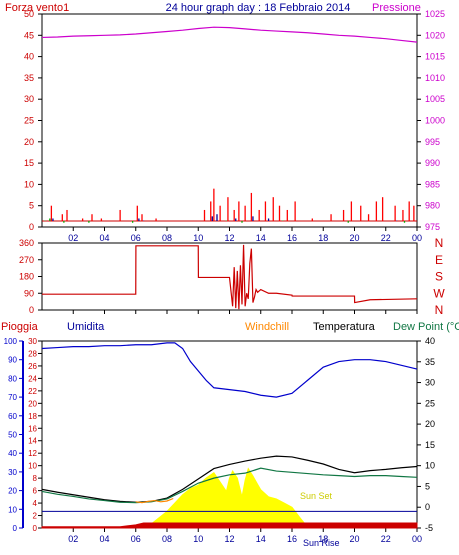 This screenshot has width=459, height=555. What do you see at coordinates (35, 491) in the screenshot?
I see `pioggia-tick-label: 6` at bounding box center [35, 491].